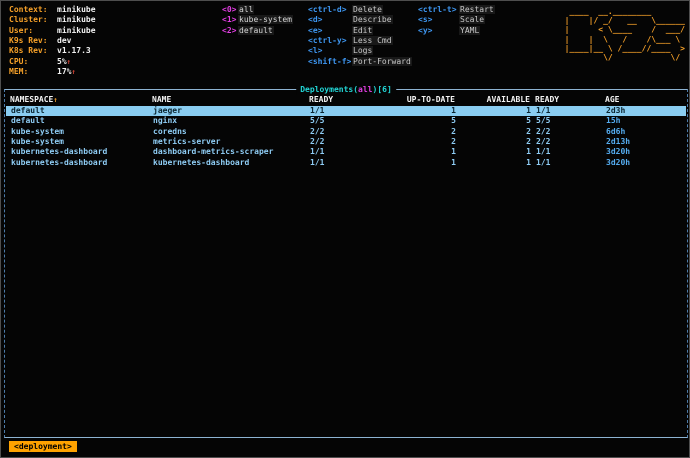  What do you see at coordinates (76, 9) in the screenshot?
I see `context-value: minikube` at bounding box center [76, 9].